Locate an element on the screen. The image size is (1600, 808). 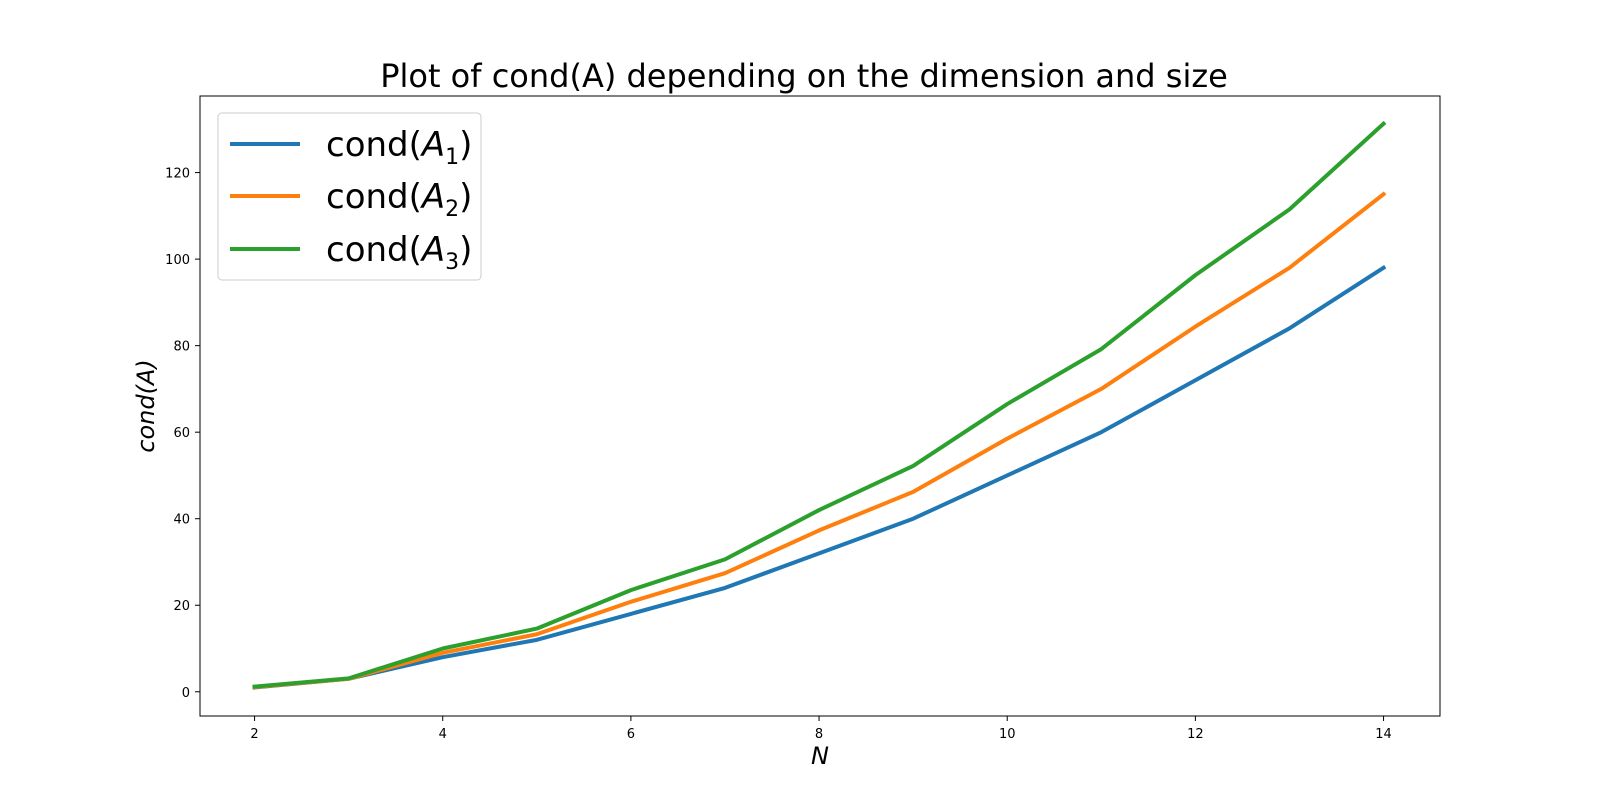
y-tick-label: 120 is located at coordinates (177, 174).